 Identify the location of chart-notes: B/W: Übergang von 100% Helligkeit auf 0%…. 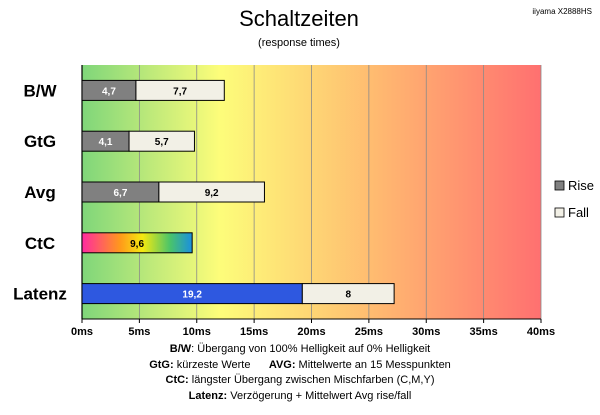
(300, 373).